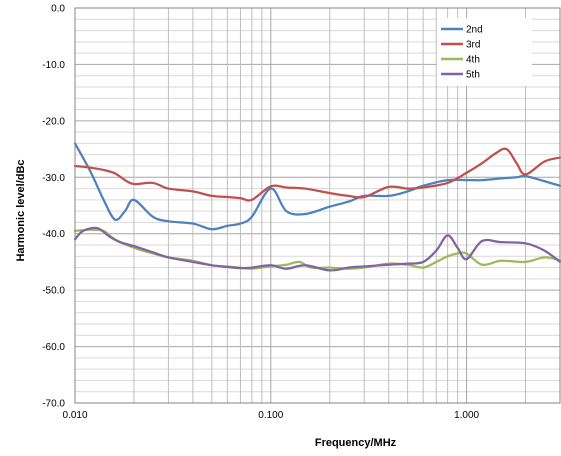  What do you see at coordinates (474, 30) in the screenshot?
I see `legend-label-2nd: 2nd` at bounding box center [474, 30].